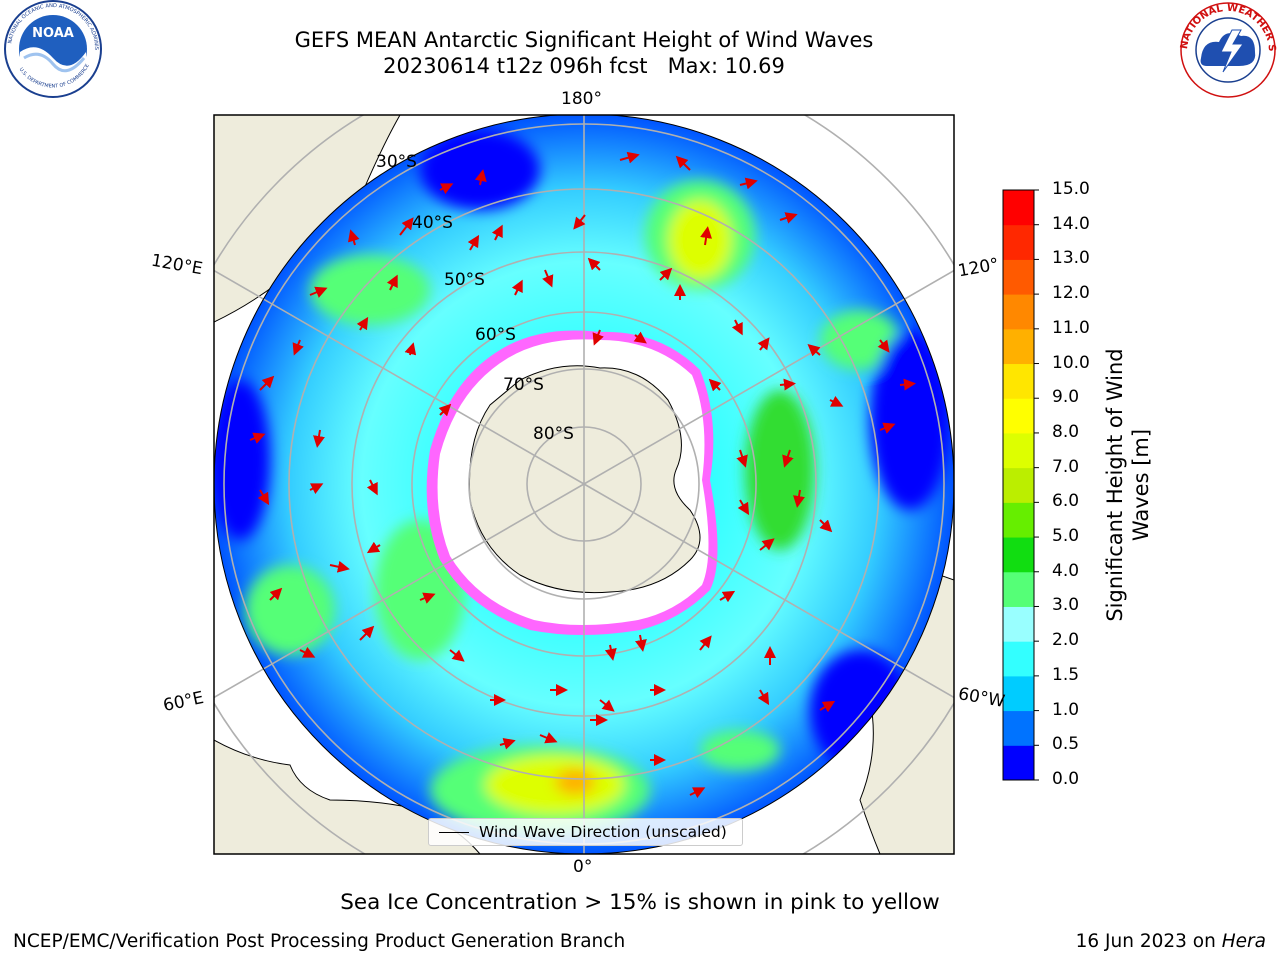  I want to click on colorbar-tick-label: 15.0, so click(1071, 189).